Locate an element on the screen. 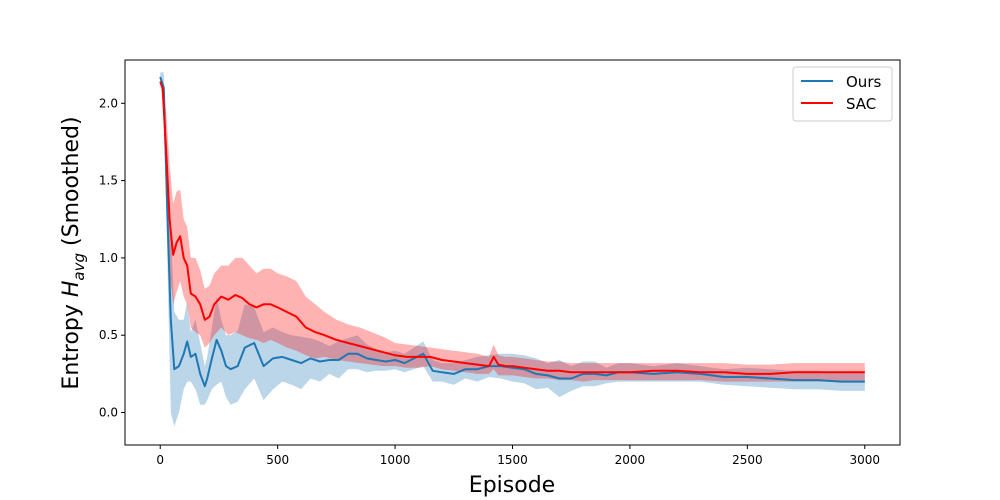  y-tick-label: 0.5 is located at coordinates (108, 335).